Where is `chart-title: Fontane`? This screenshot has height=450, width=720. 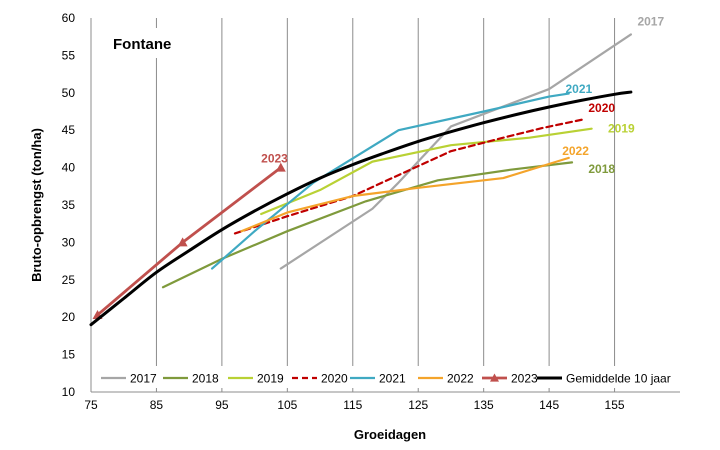
chart-title: Fontane is located at coordinates (142, 44).